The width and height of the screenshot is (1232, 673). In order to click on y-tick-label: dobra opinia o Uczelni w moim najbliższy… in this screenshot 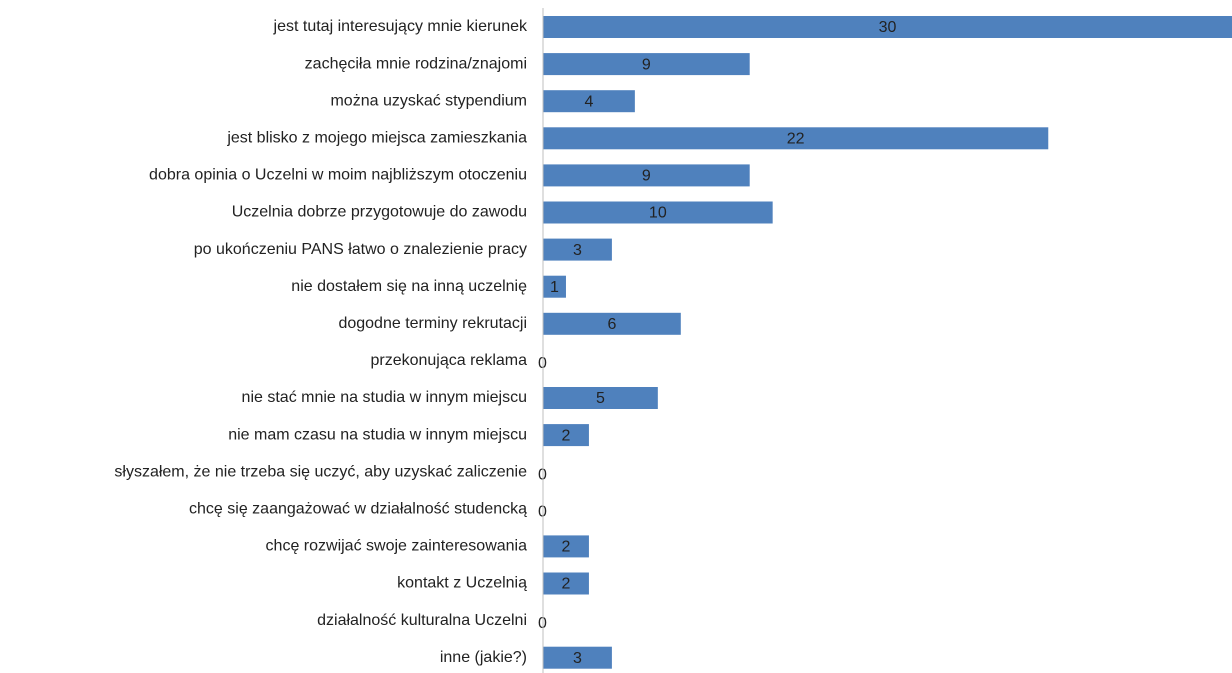, I will do `click(338, 175)`.